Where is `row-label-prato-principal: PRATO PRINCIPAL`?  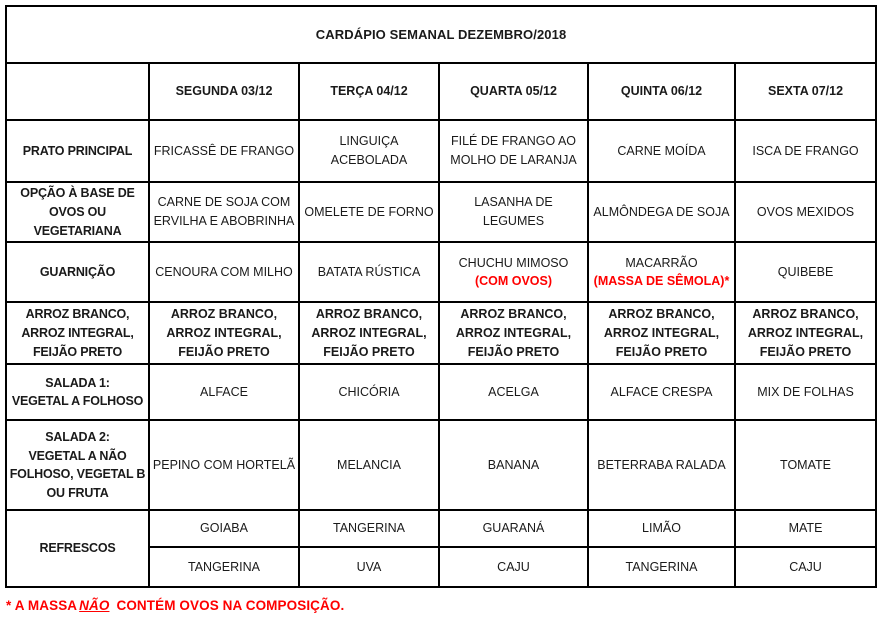
row-label-prato-principal: PRATO PRINCIPAL is located at coordinates (77, 151).